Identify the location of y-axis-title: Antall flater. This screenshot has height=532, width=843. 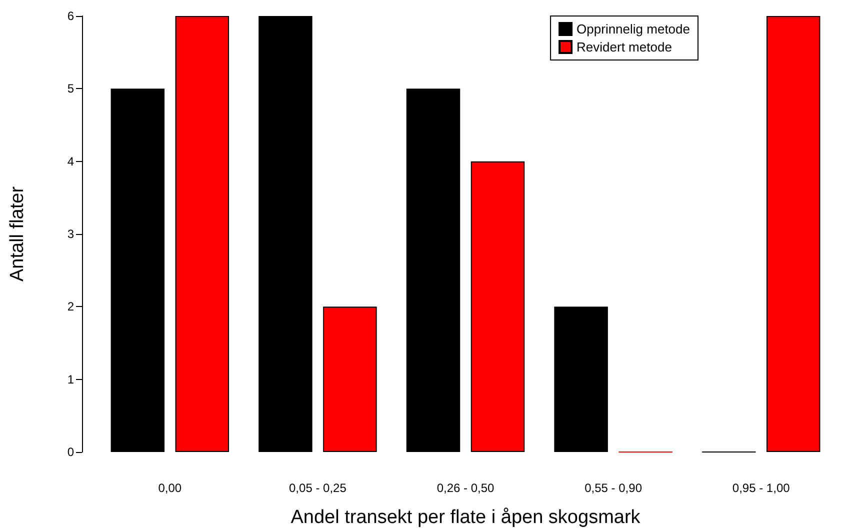
(17, 234).